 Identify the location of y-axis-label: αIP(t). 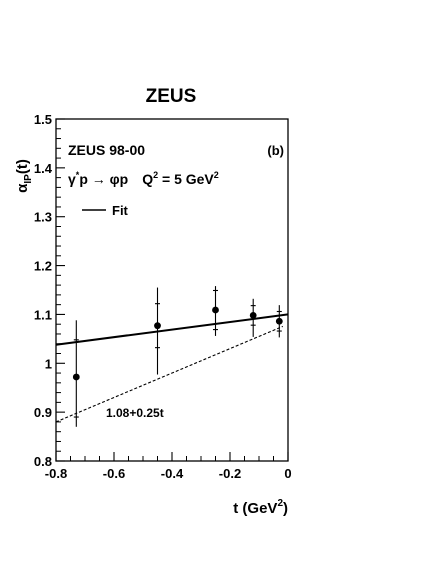
(24, 176).